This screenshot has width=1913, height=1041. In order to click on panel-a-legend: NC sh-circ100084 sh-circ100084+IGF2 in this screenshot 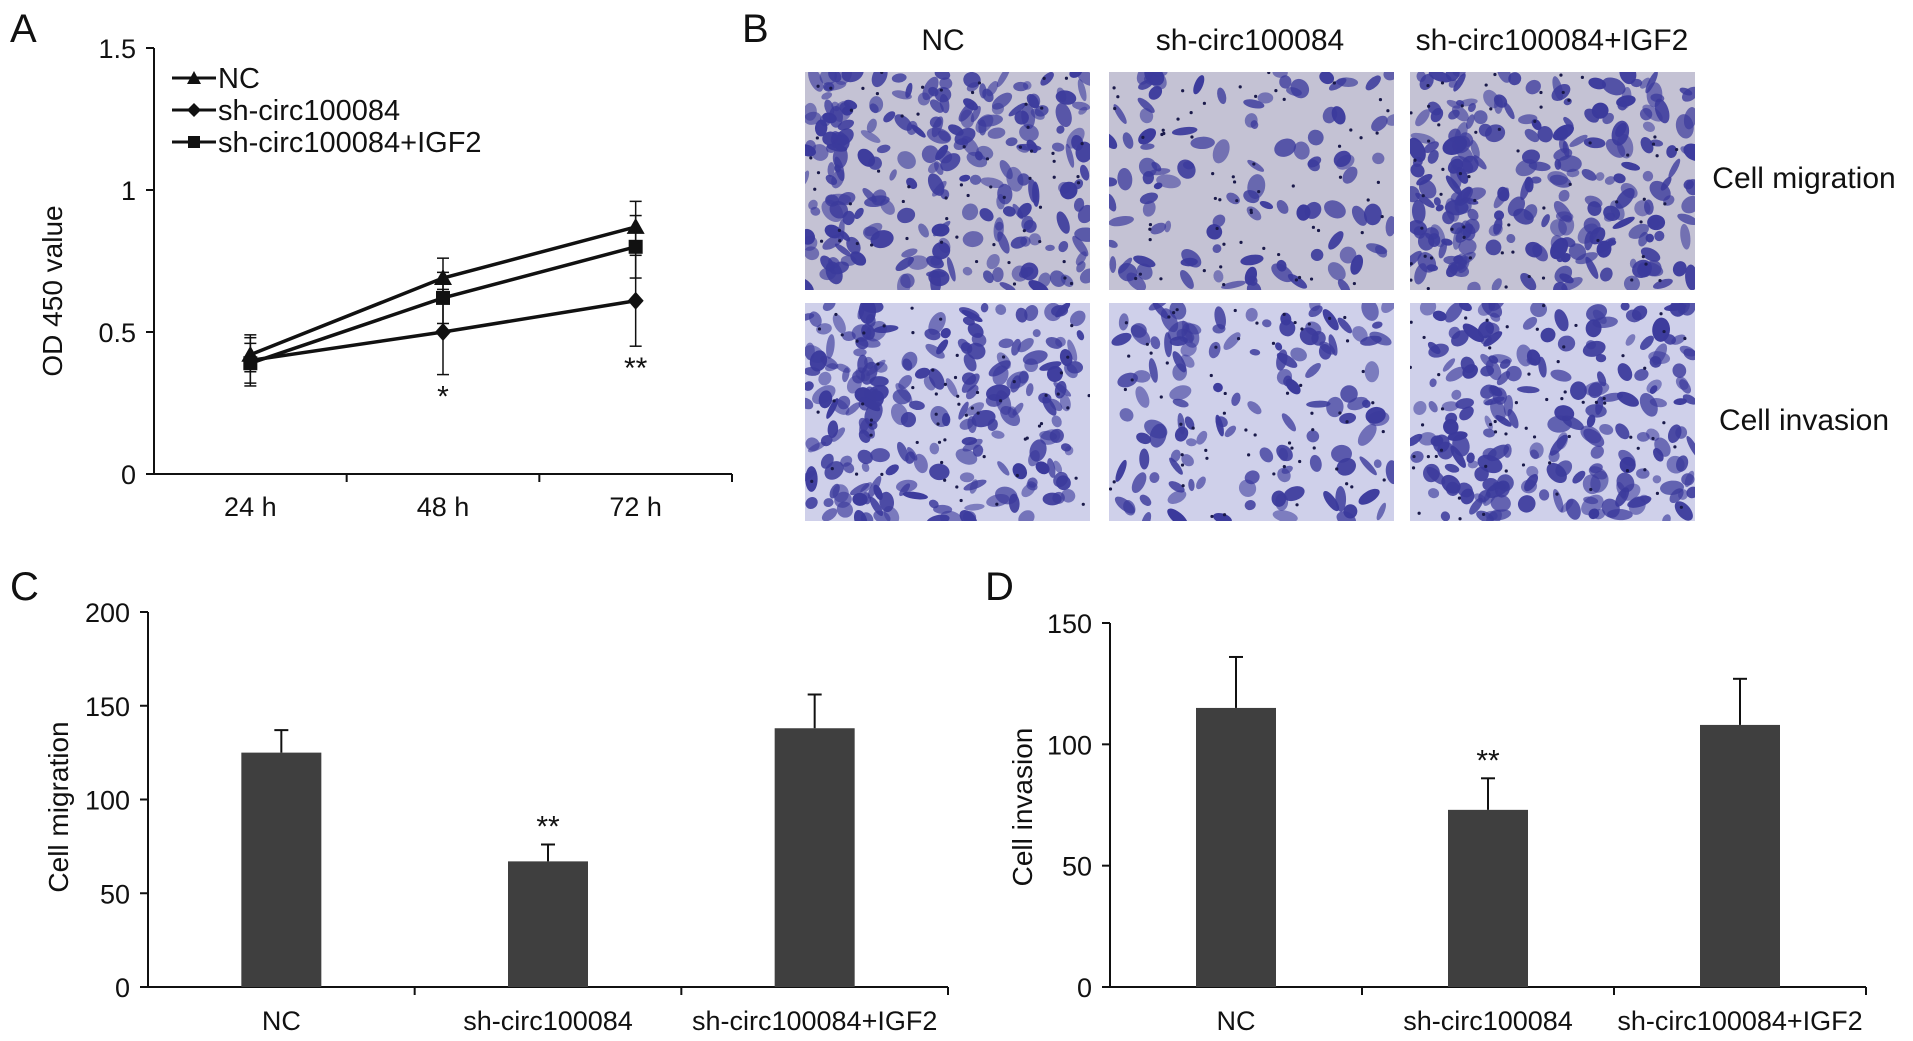, I will do `click(327, 111)`.